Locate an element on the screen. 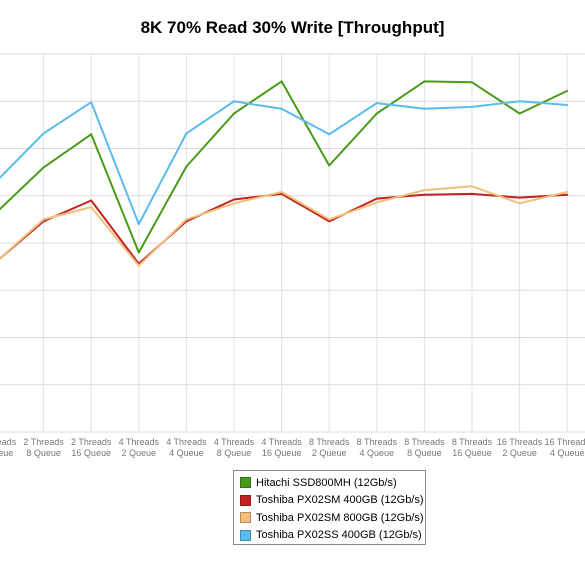 Image resolution: width=585 pixels, height=567 pixels. legend-label: Toshiba PX02SS 400GB (12Gb/s) is located at coordinates (339, 535).